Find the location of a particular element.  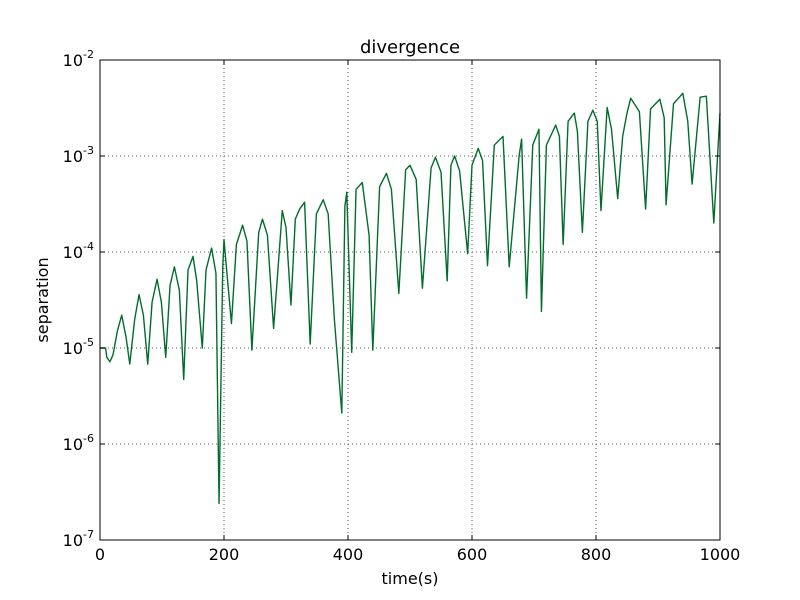

x-tick-label: 400 is located at coordinates (348, 554).